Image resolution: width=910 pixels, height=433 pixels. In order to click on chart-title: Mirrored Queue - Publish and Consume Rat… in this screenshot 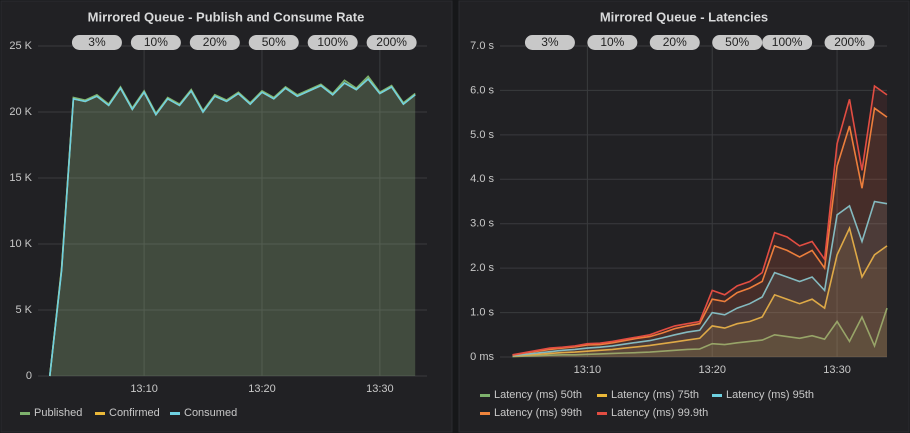, I will do `click(226, 16)`.